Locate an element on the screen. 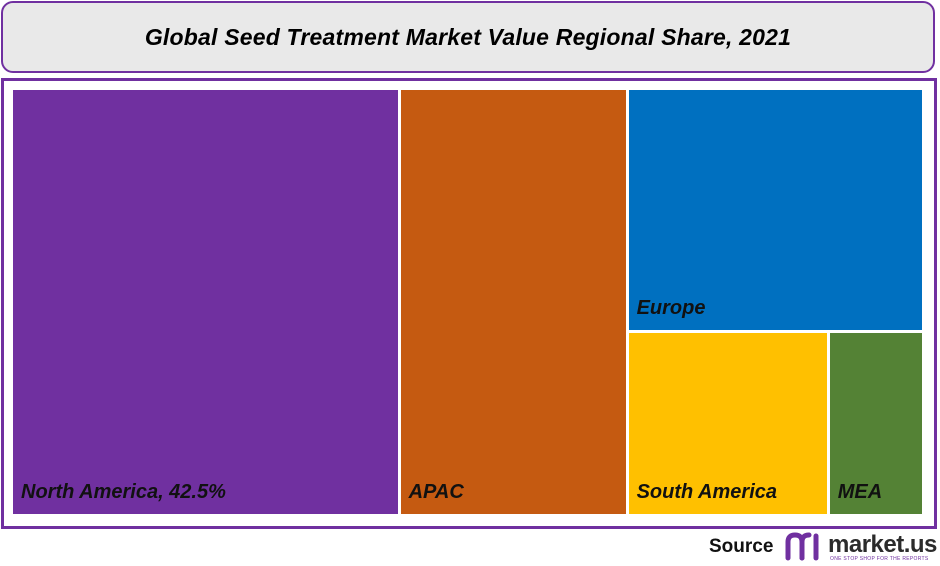 The height and width of the screenshot is (566, 940). treemap-tile-europe: Europe is located at coordinates (776, 212).